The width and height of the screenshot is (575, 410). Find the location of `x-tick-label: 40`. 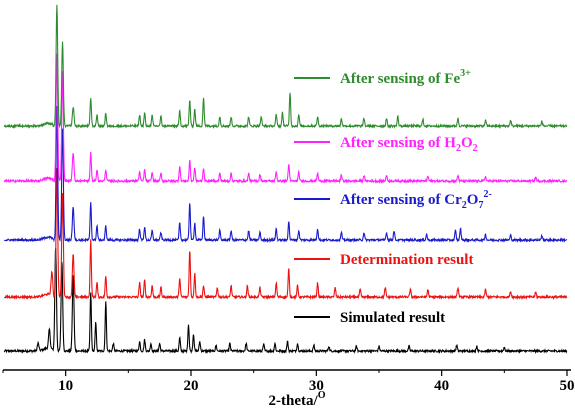

x-tick-label: 40 is located at coordinates (441, 386).